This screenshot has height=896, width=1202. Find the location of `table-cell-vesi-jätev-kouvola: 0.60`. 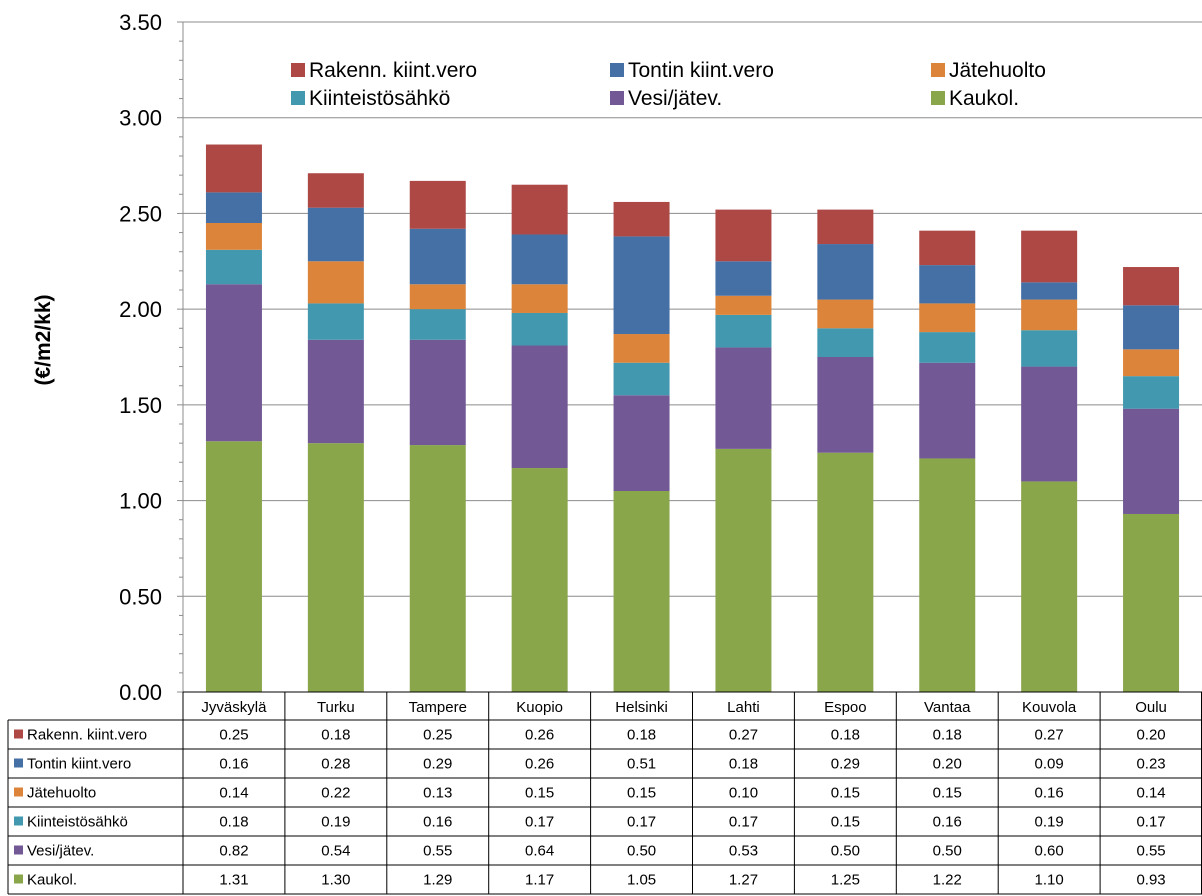

table-cell-vesi-jätev-kouvola: 0.60 is located at coordinates (1049, 851).